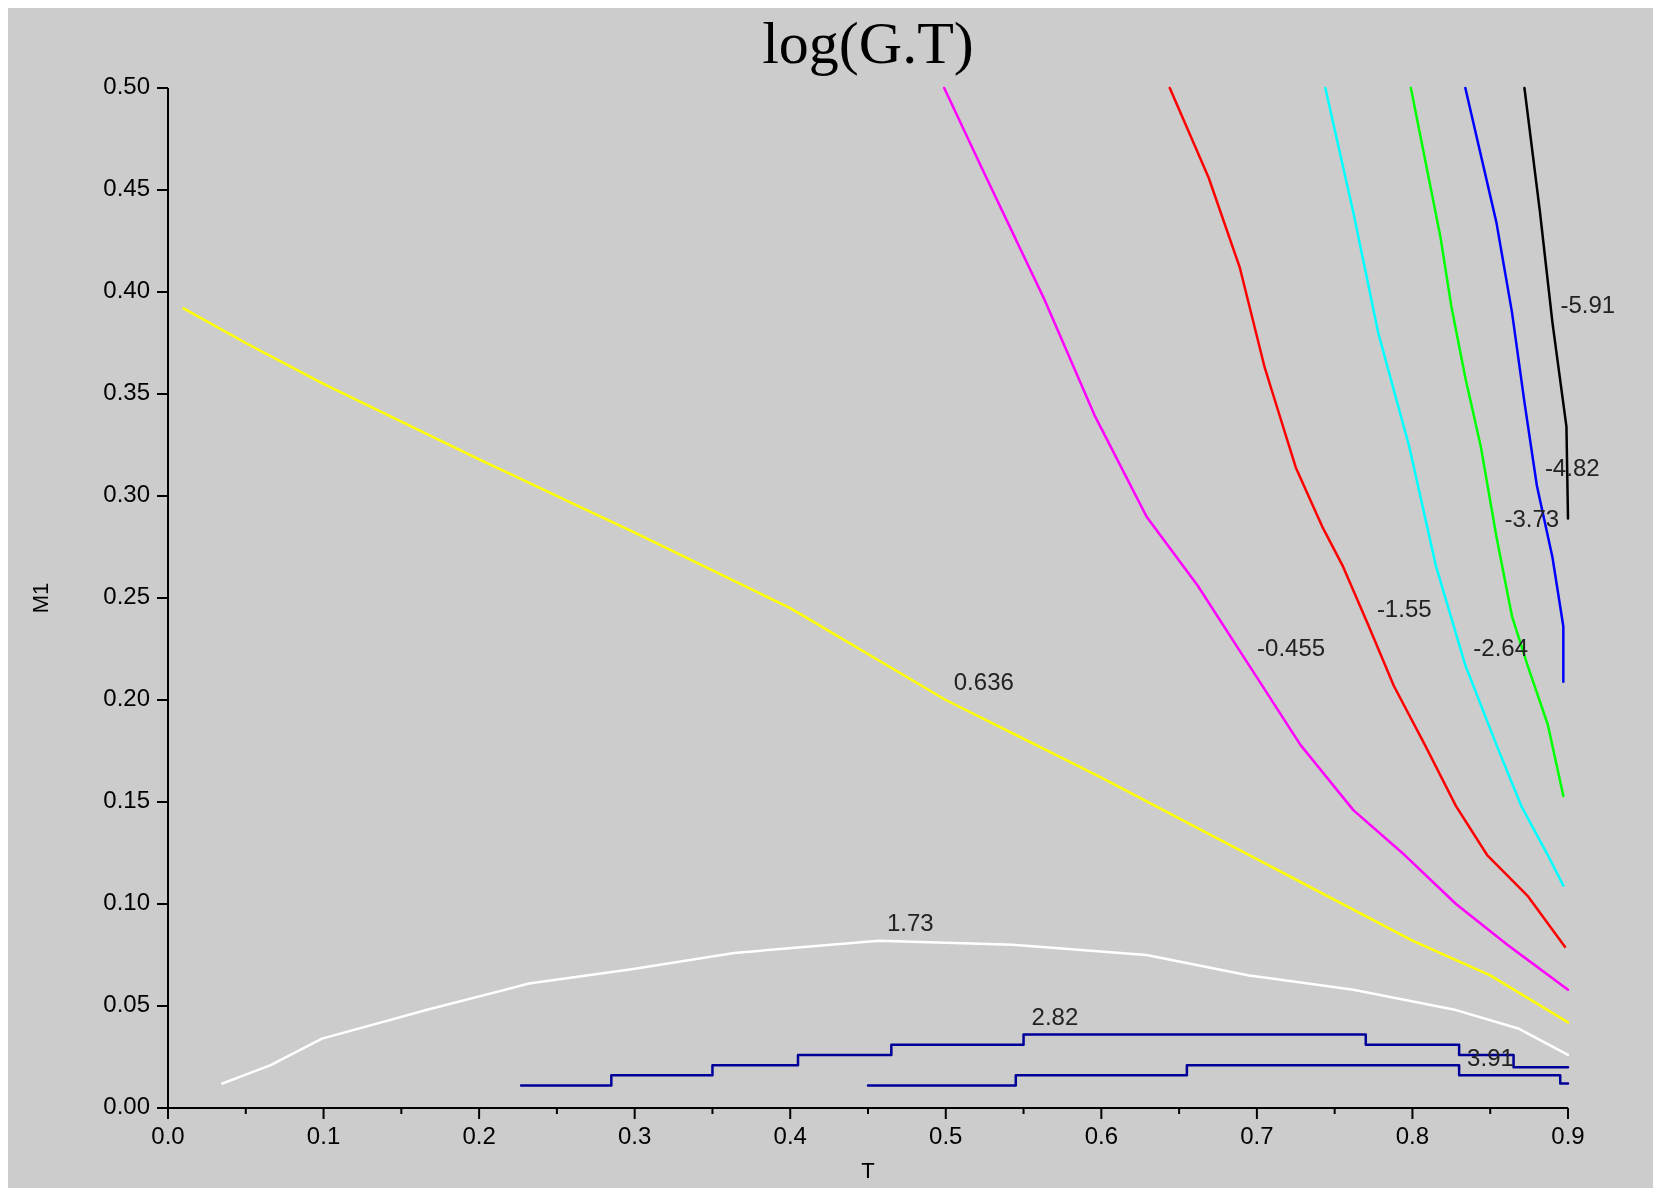 This screenshot has height=1199, width=1661. Describe the element at coordinates (1101, 1135) in the screenshot. I see `x-tick-label: 0.6` at that location.